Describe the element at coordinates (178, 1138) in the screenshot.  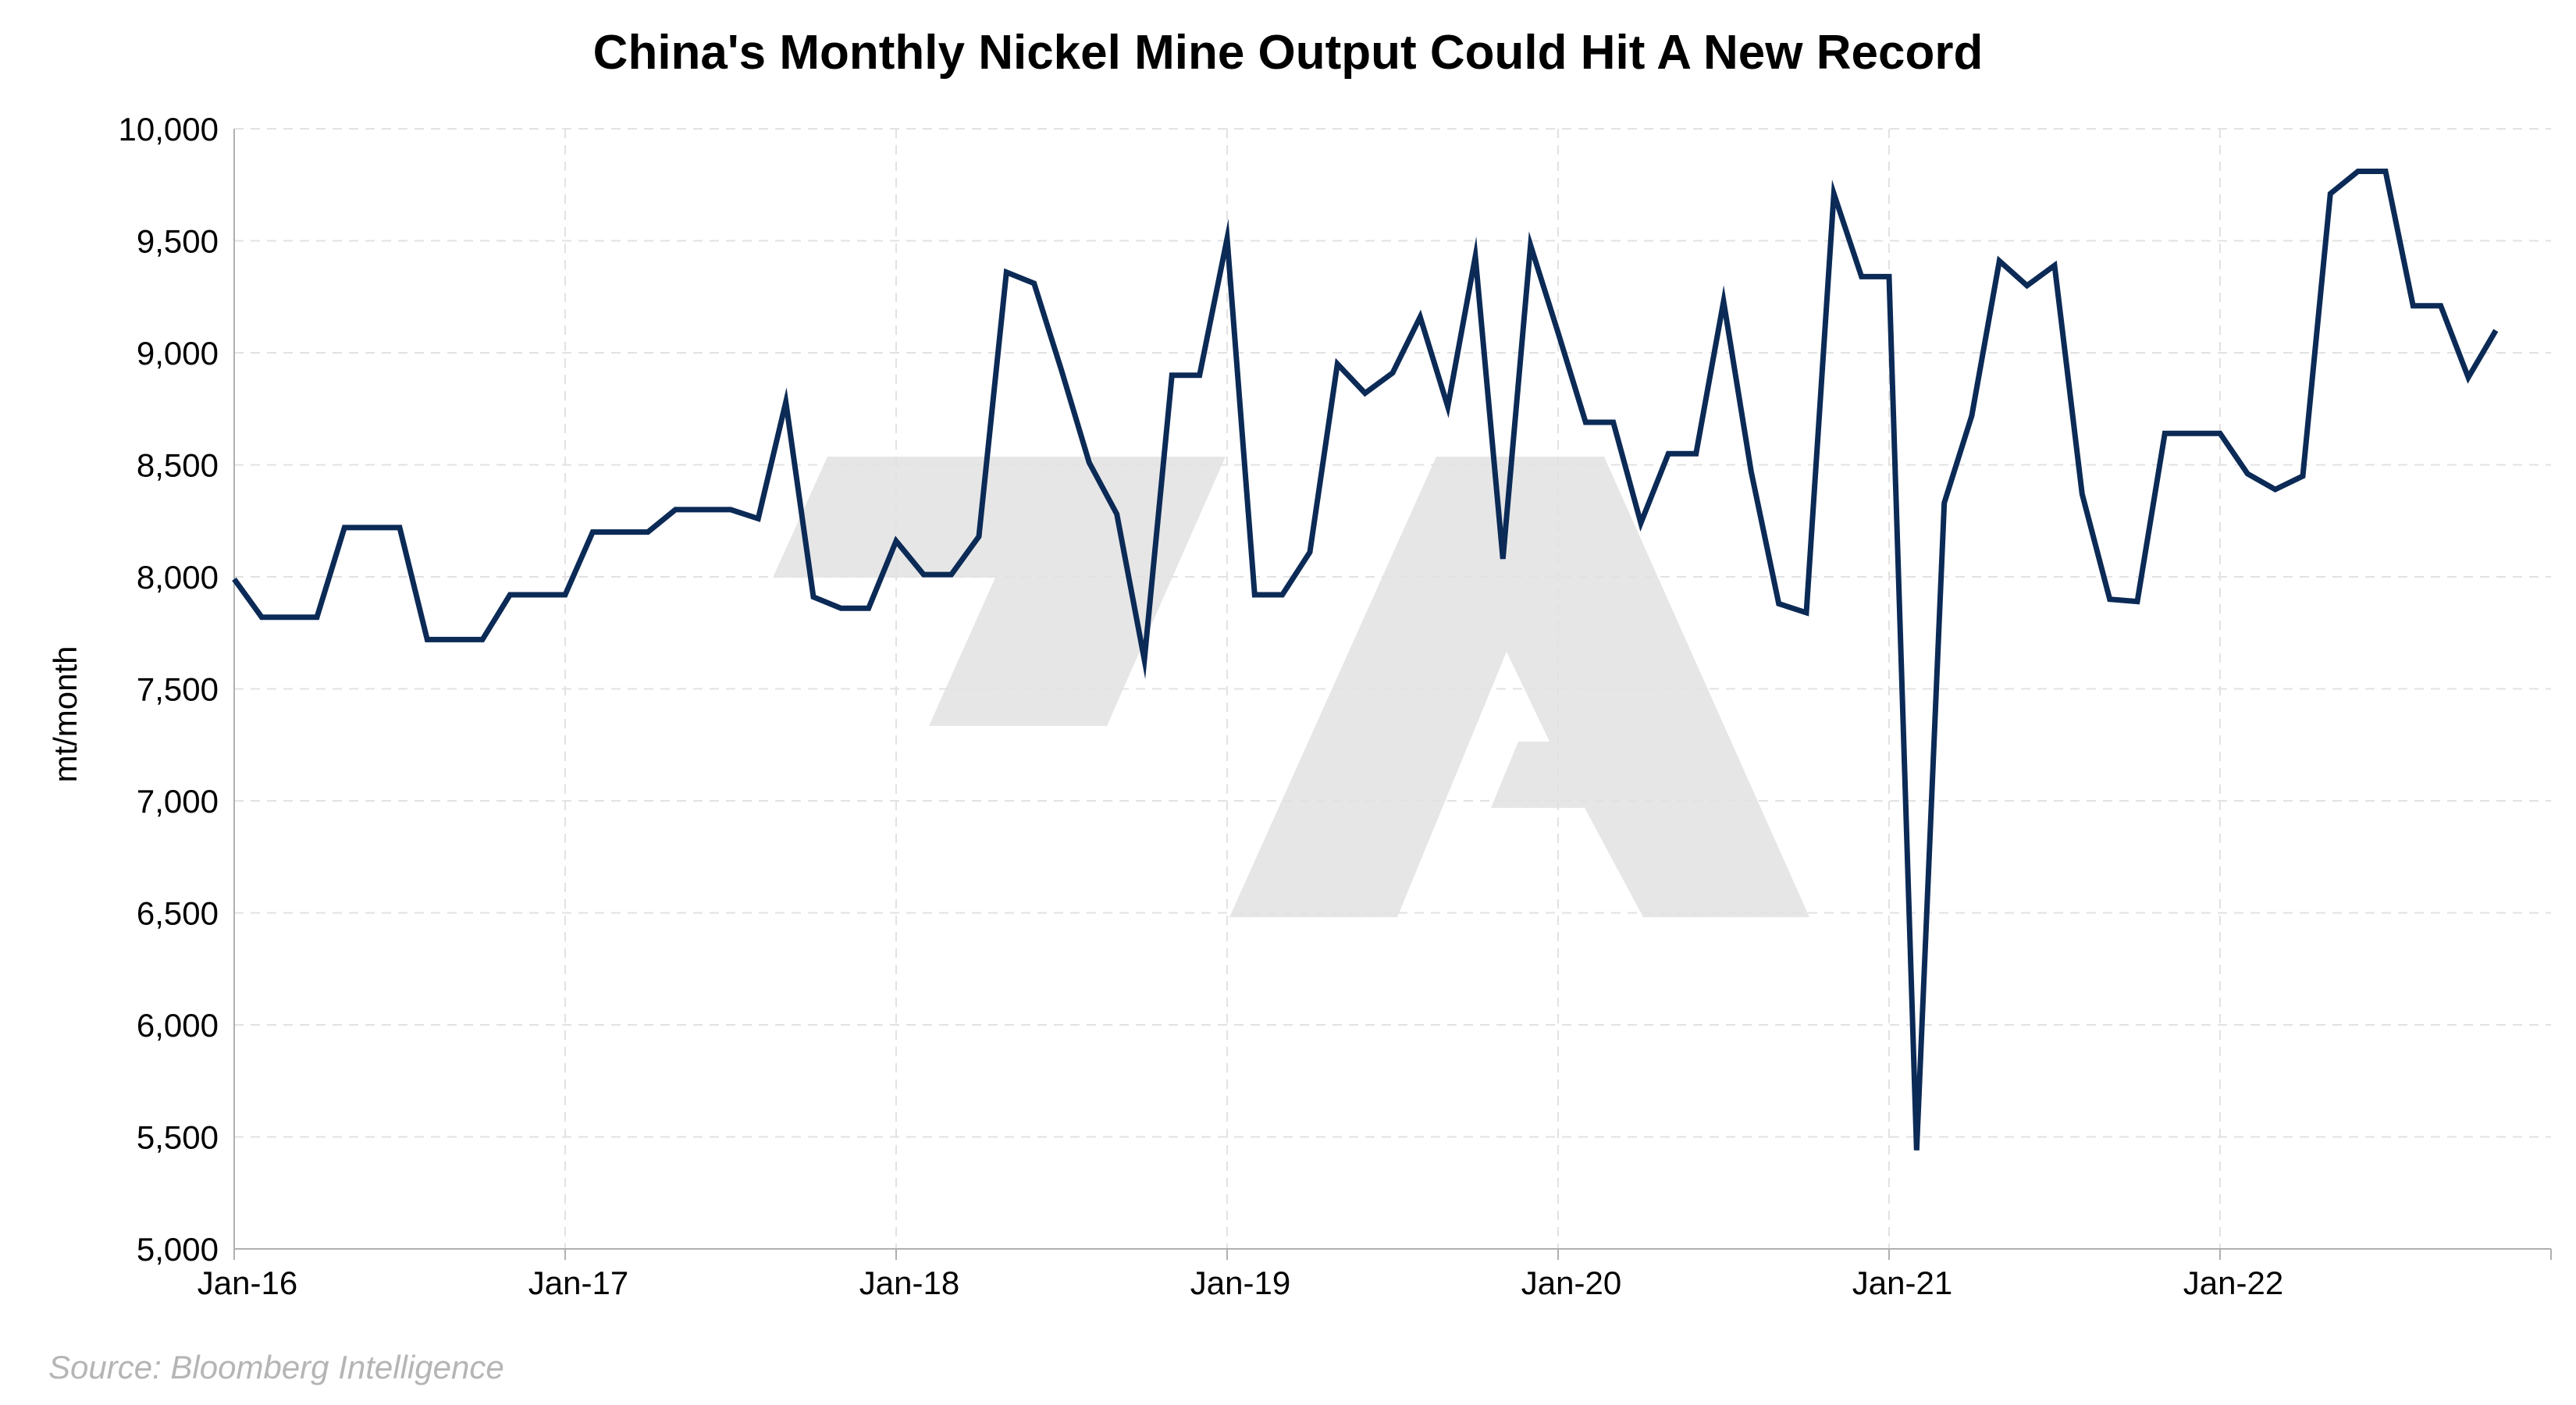
I see `y-tick-label: 5,500` at that location.